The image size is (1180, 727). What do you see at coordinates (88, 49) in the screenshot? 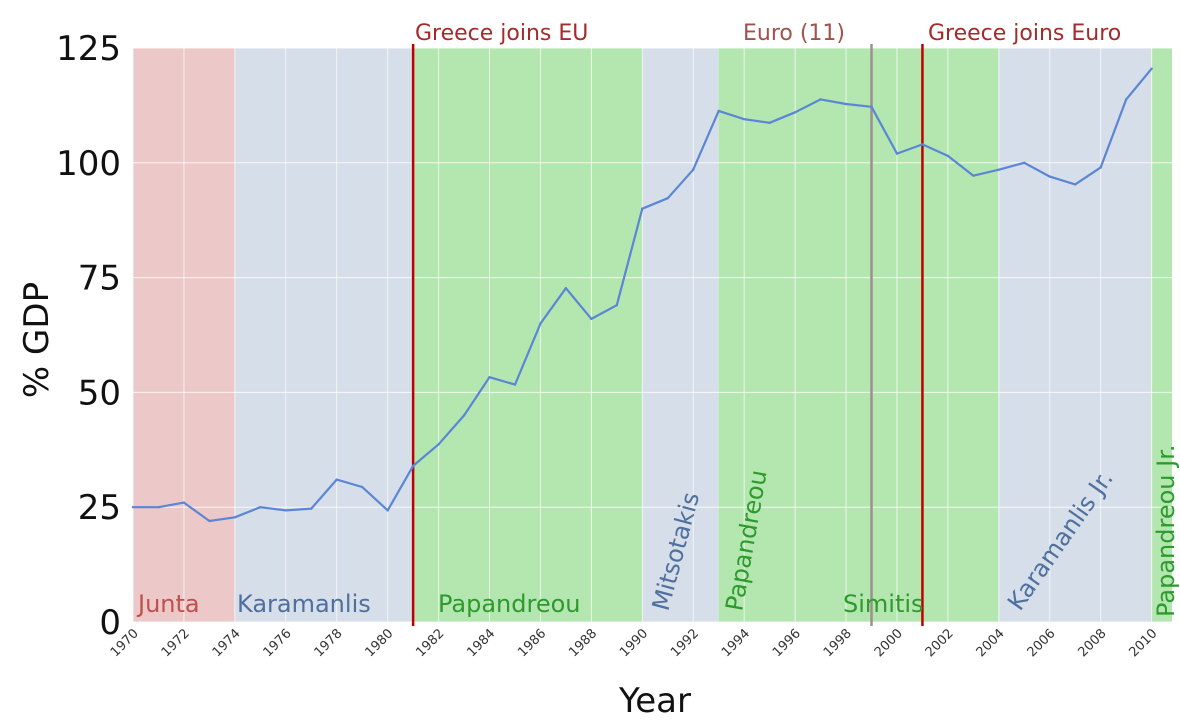
I see `y-tick-label-5: 125` at bounding box center [88, 49].